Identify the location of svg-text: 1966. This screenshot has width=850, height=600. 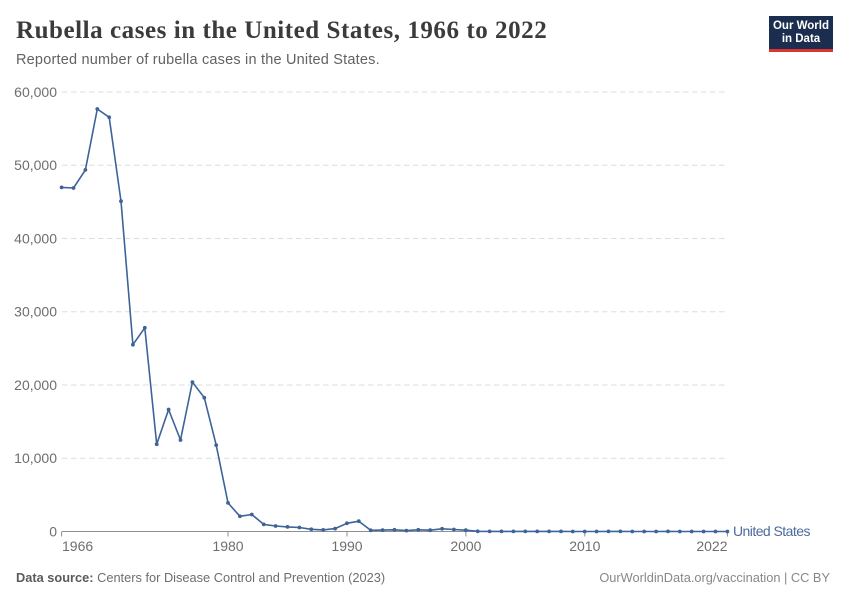
(77, 546).